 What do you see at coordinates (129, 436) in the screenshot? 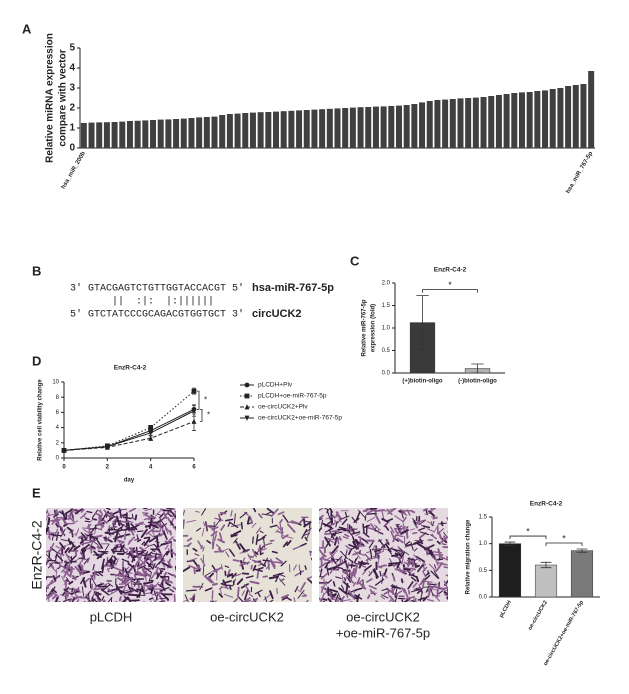
I see `series-line` at bounding box center [129, 436].